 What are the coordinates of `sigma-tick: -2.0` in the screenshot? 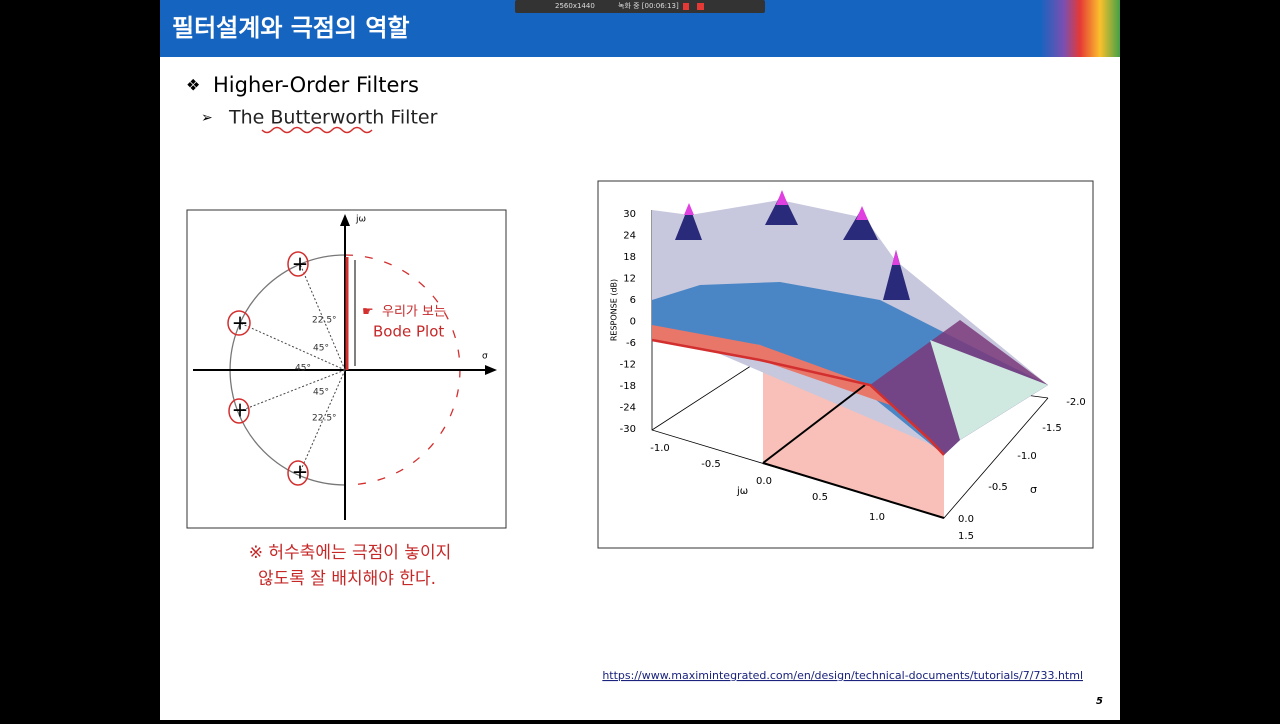 It's located at (1076, 402).